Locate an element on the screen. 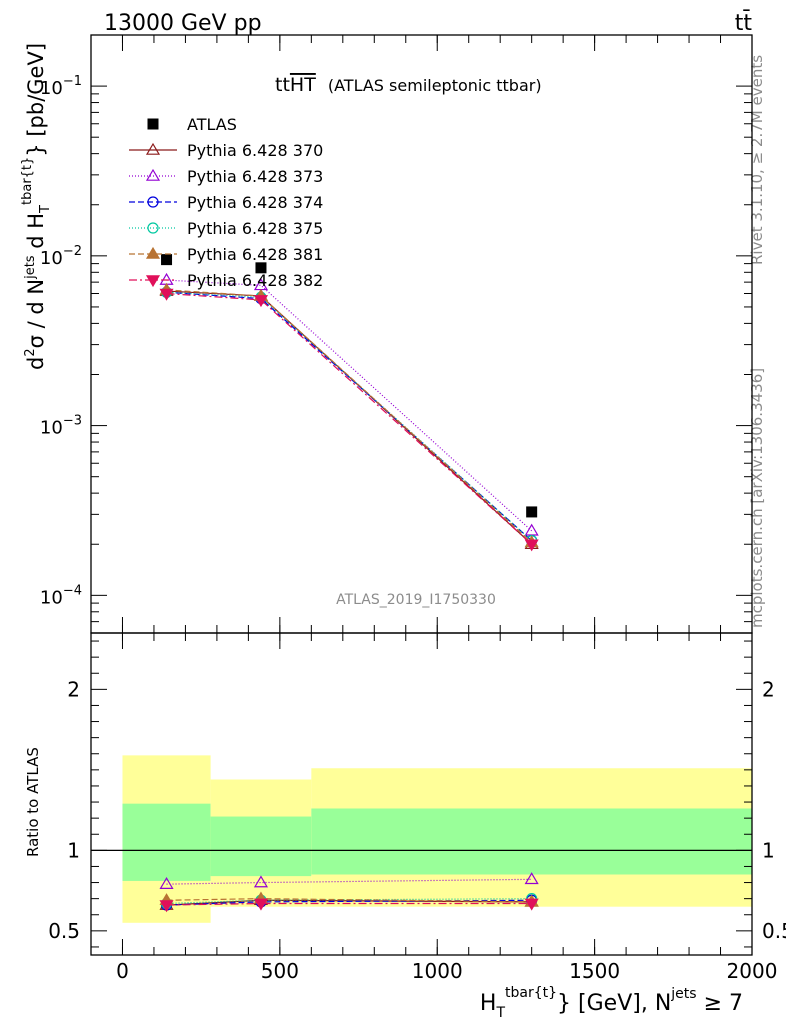 This screenshot has height=1024, width=786. ratio-bands is located at coordinates (421, 839).